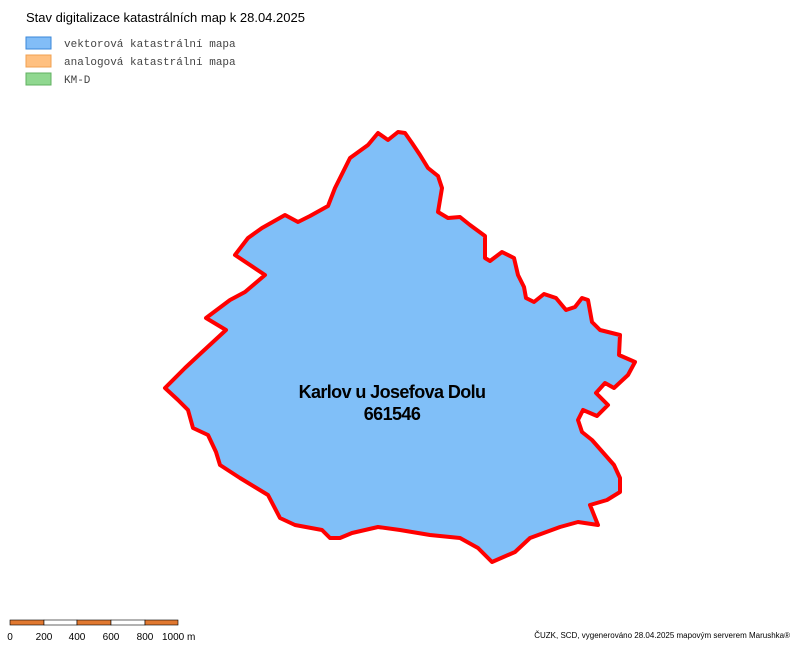  Describe the element at coordinates (44, 637) in the screenshot. I see `scale-label: 200` at that location.